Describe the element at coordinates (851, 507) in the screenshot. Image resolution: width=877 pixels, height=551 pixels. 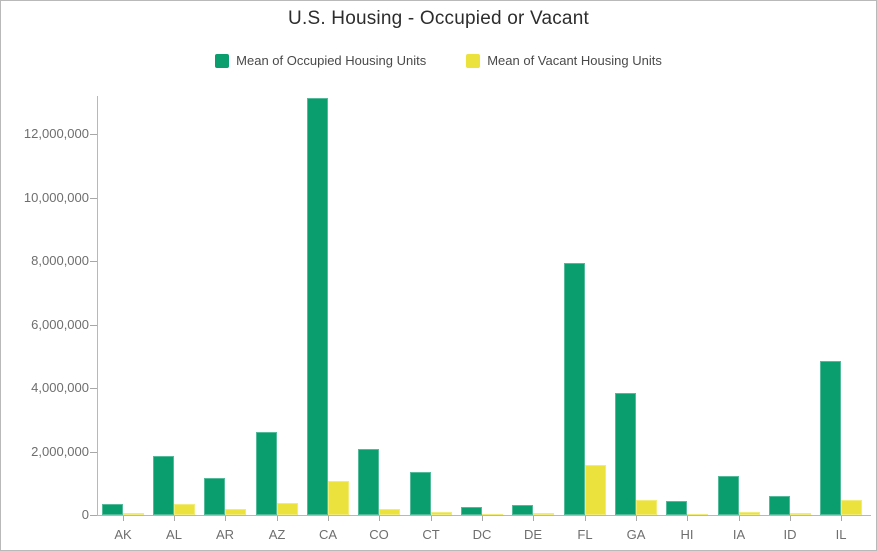
I see `bar-vacant-IL` at that location.